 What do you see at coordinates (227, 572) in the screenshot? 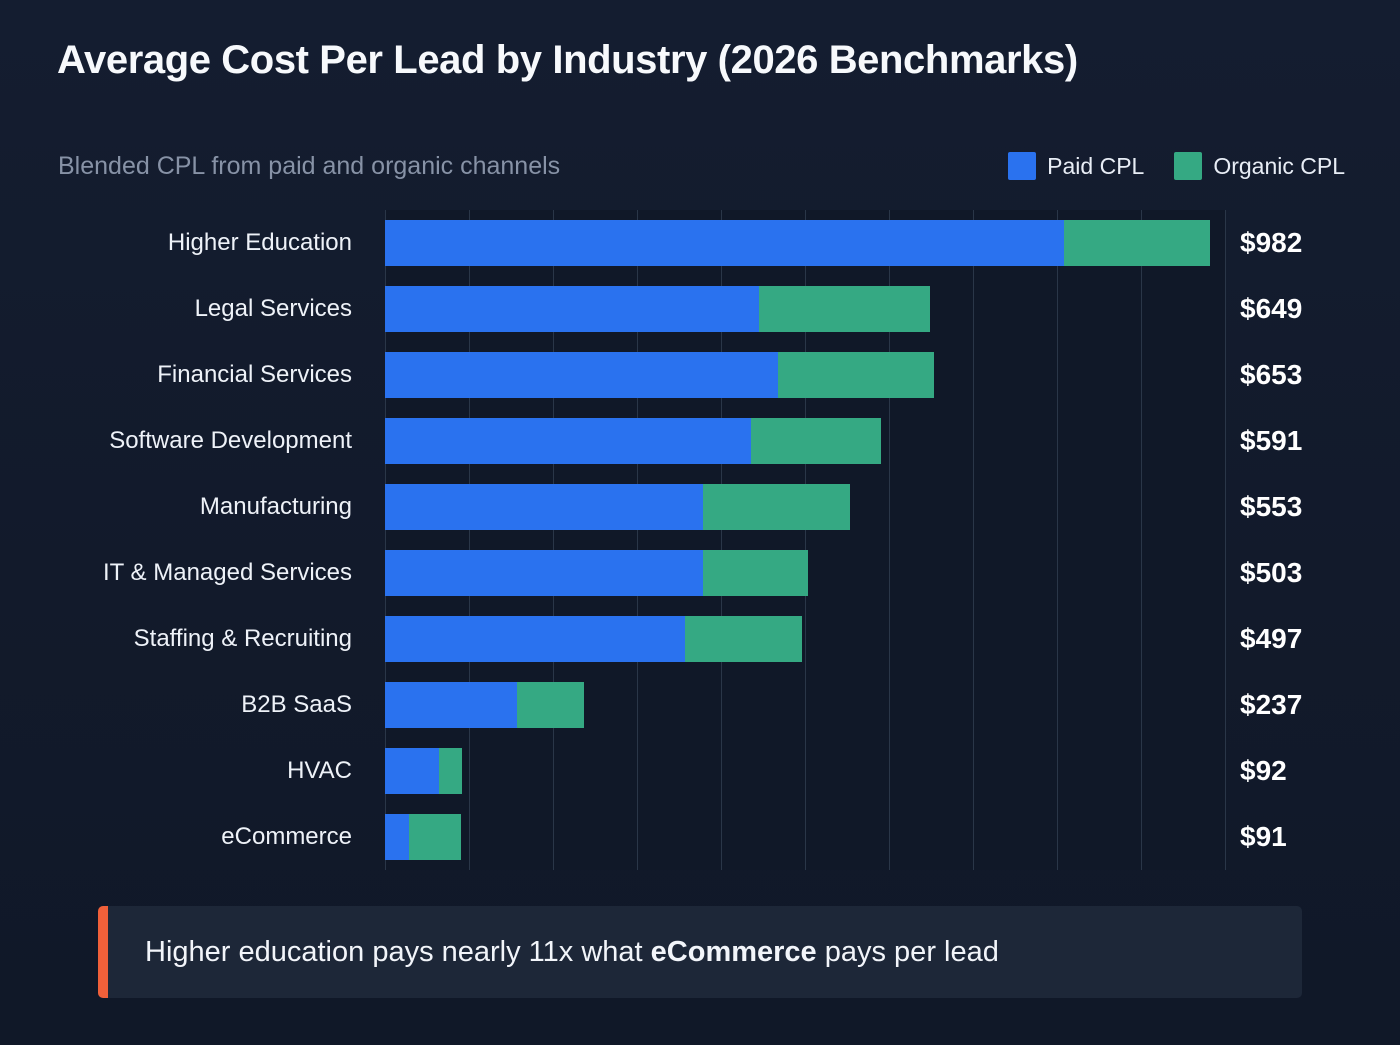
I see `category-label: IT & Managed Services` at bounding box center [227, 572].